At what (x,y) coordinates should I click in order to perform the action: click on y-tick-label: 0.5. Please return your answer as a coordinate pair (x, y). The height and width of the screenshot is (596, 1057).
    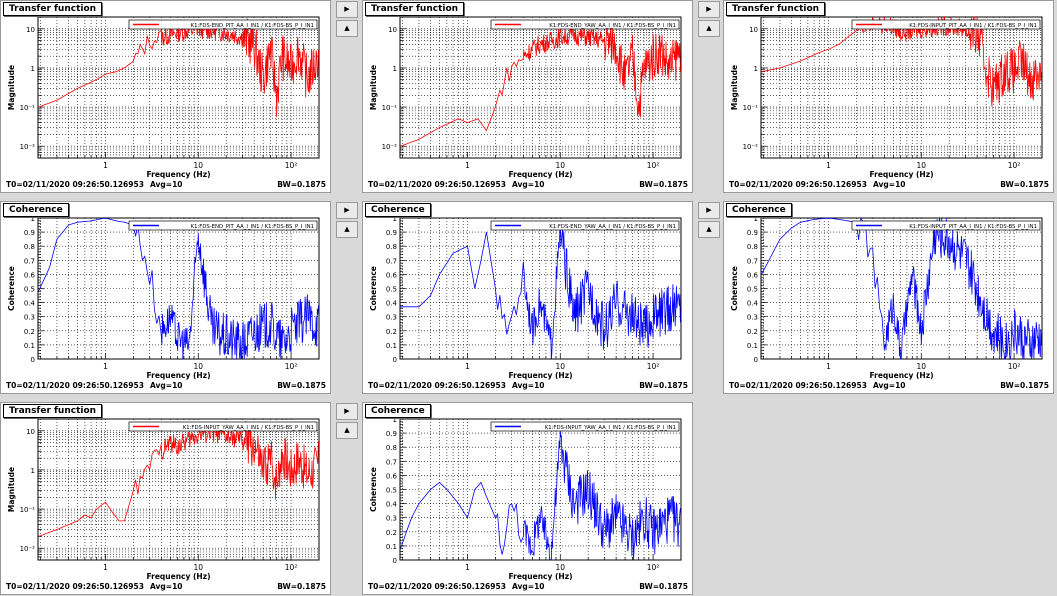
    Looking at the image, I should click on (391, 290).